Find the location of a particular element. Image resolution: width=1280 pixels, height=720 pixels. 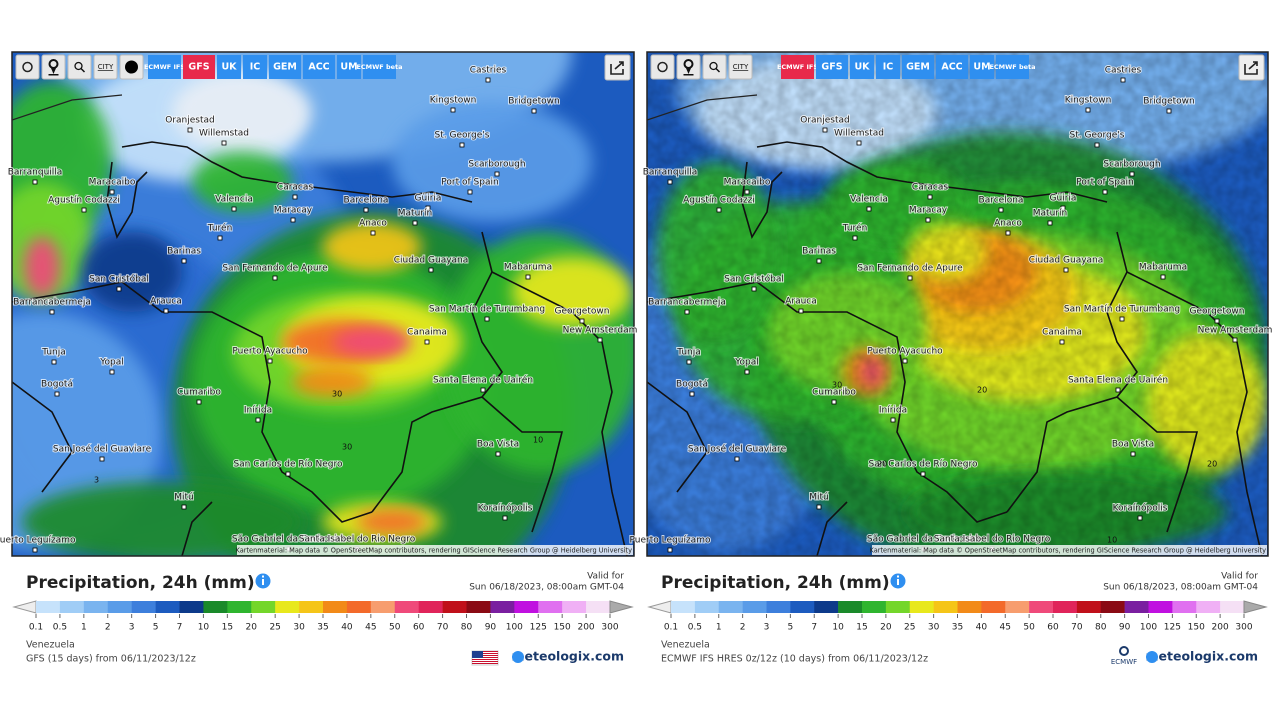

colorbar-label: 80 is located at coordinates (467, 628).